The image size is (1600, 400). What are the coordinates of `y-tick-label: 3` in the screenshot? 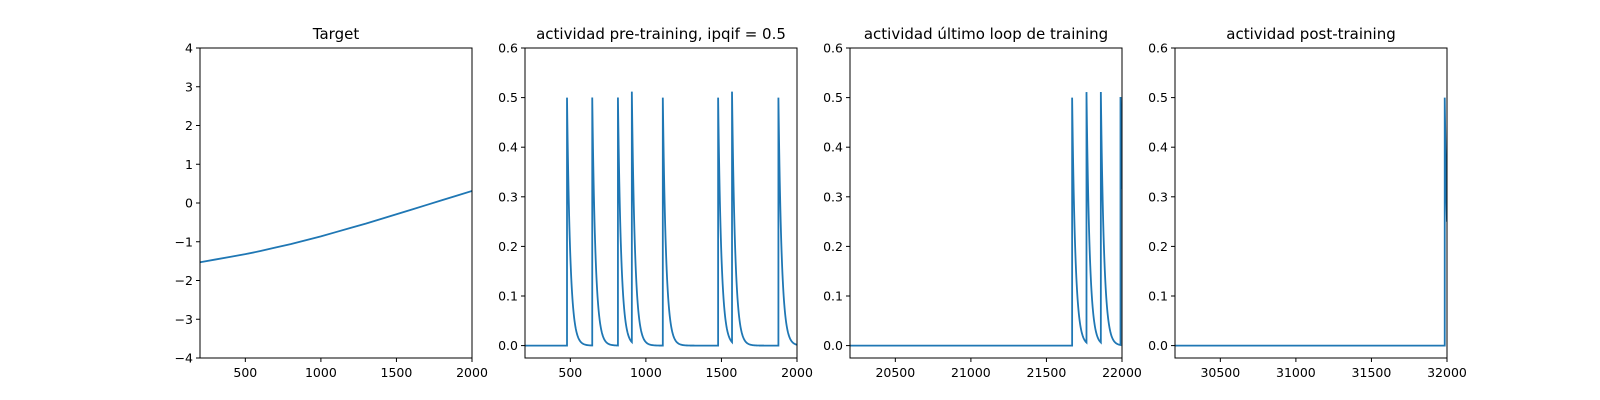 It's located at (189, 86).